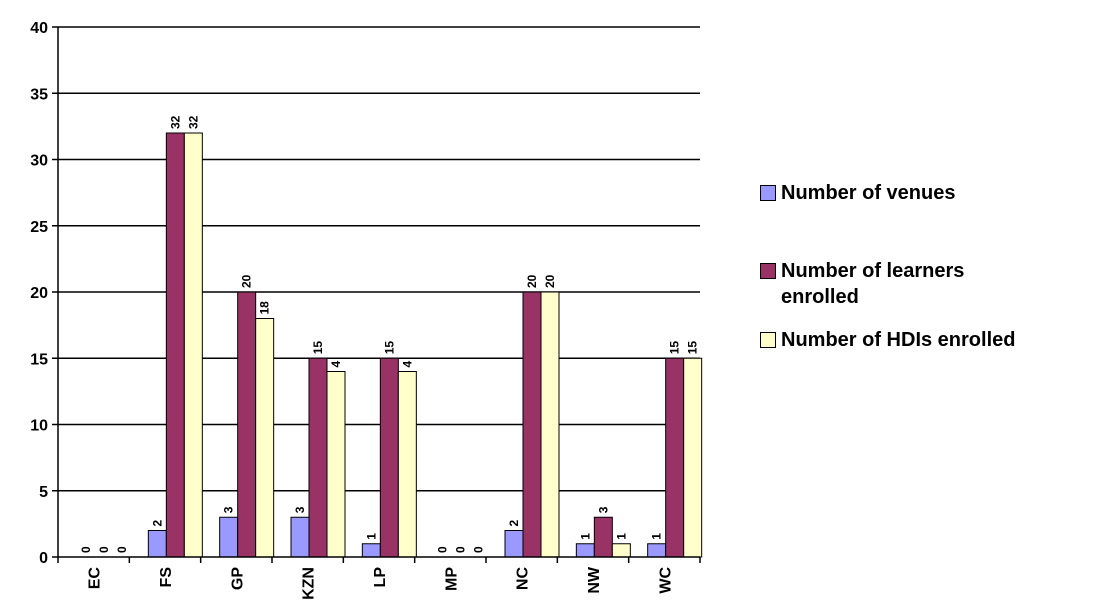  Describe the element at coordinates (43, 492) in the screenshot. I see `y-tick-label: 5` at that location.